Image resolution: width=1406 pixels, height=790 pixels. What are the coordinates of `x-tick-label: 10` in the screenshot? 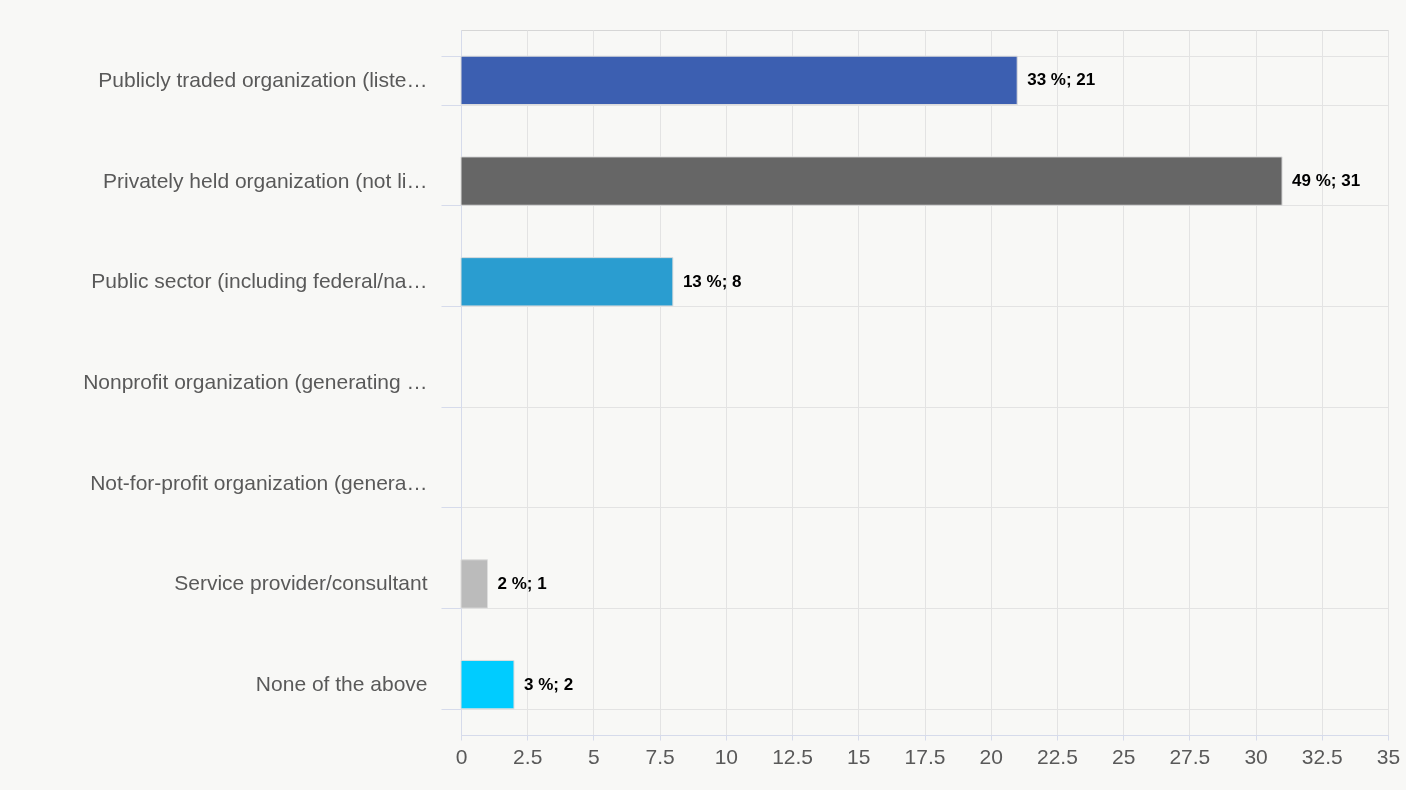 It's located at (726, 756).